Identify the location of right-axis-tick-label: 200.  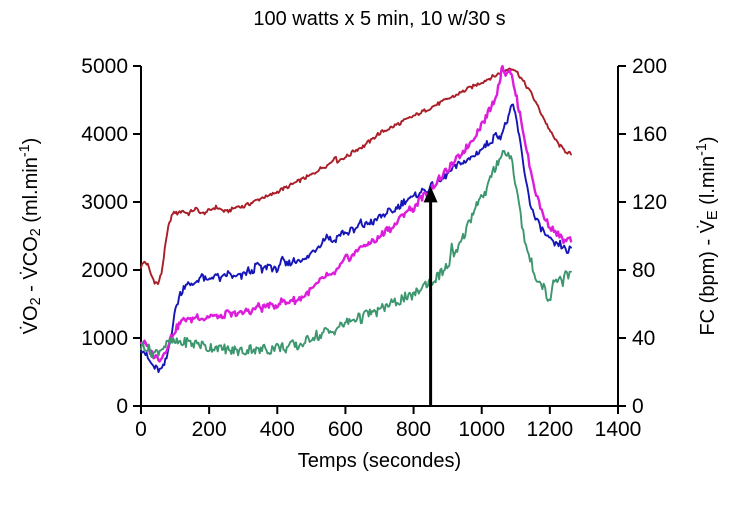
(649, 66).